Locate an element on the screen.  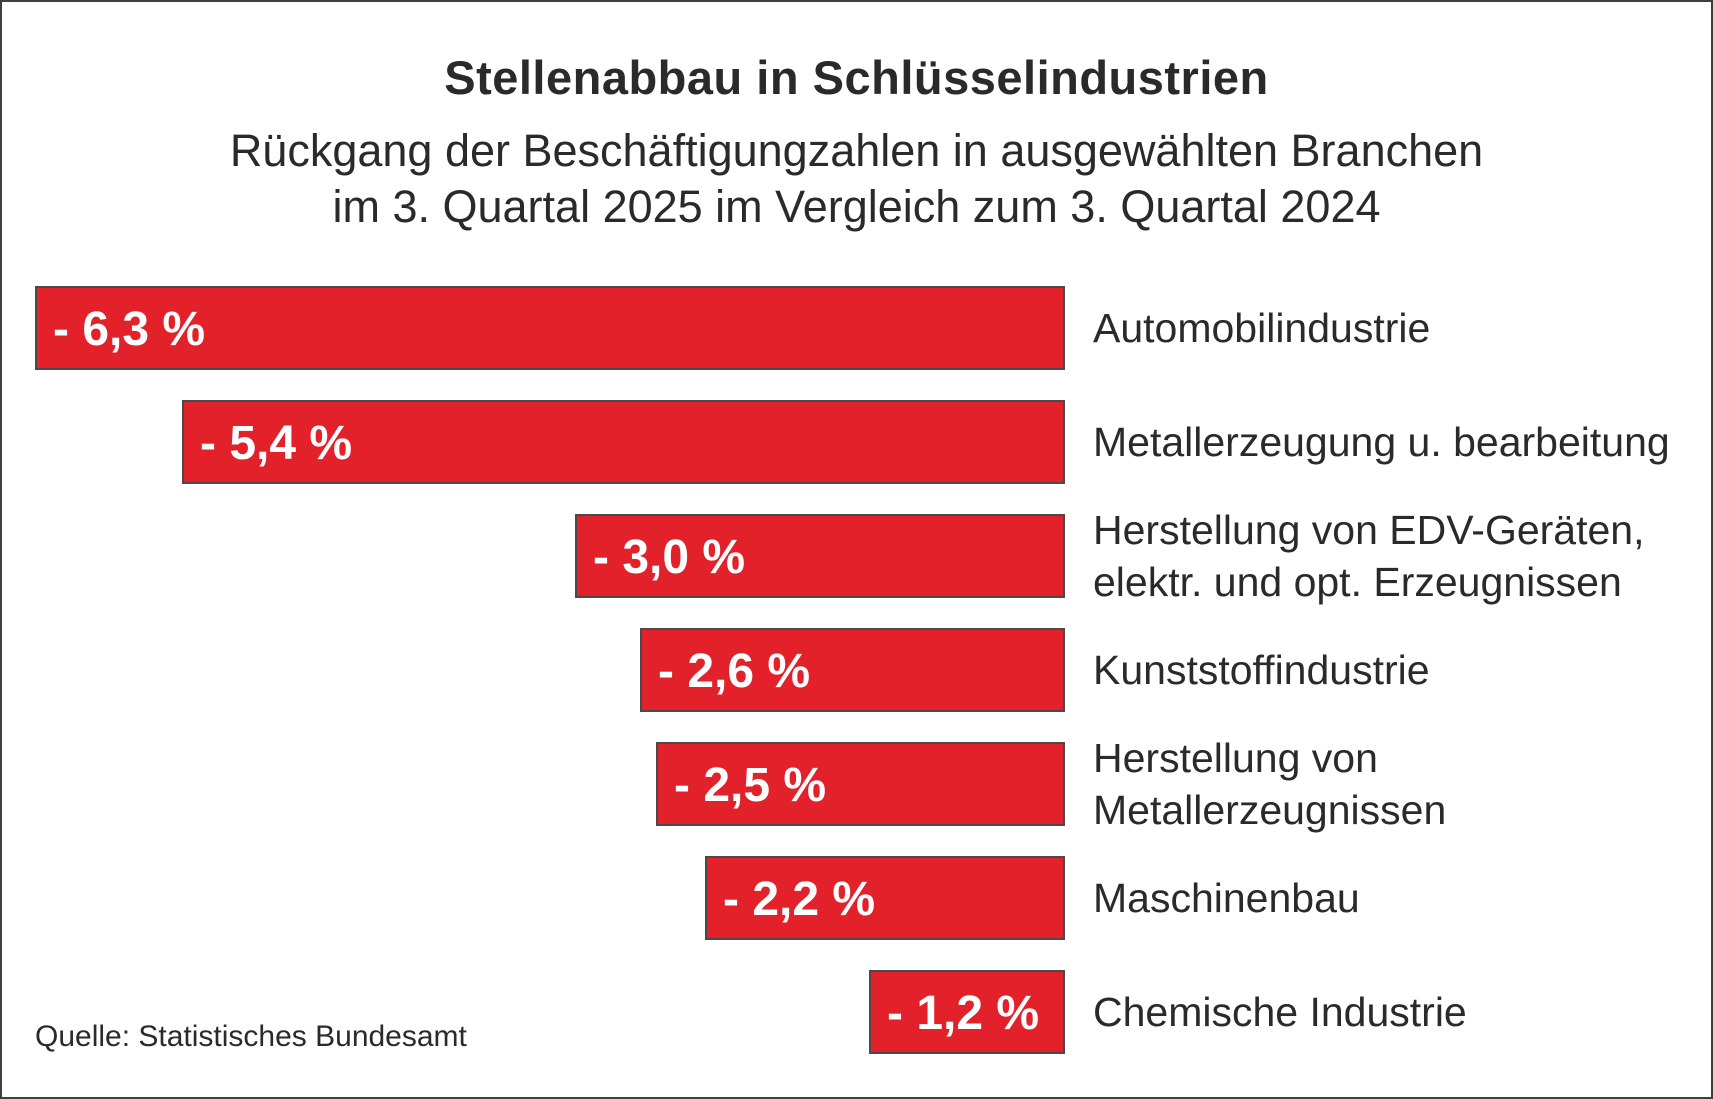
bar-value-label: - 1,2 % is located at coordinates (963, 1013).